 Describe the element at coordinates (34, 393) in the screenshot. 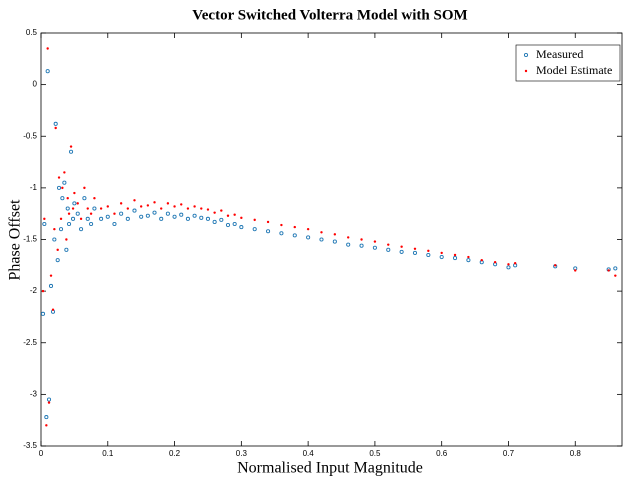

I see `y-tick-label: -3` at that location.